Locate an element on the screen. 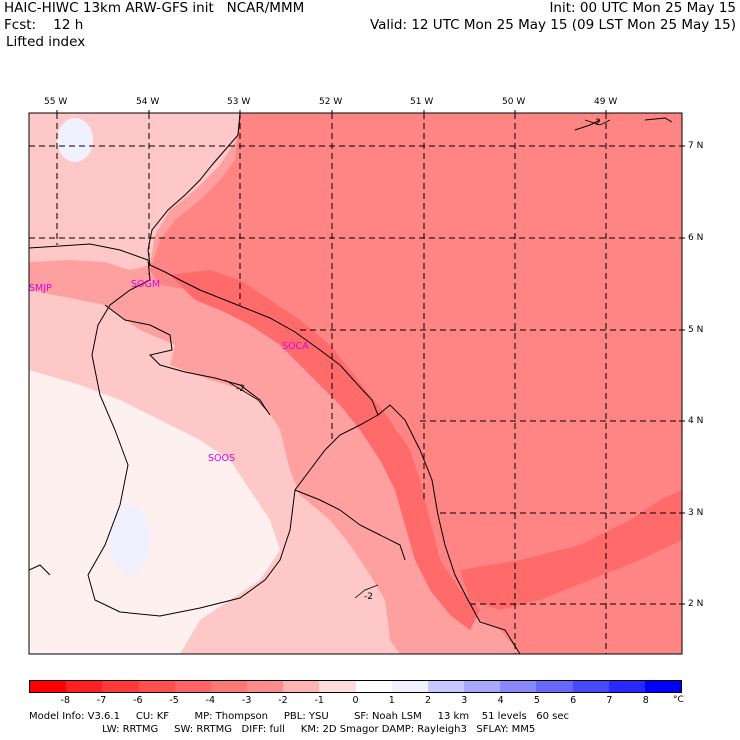 The height and width of the screenshot is (740, 740). lon-label: 51 W is located at coordinates (422, 102).